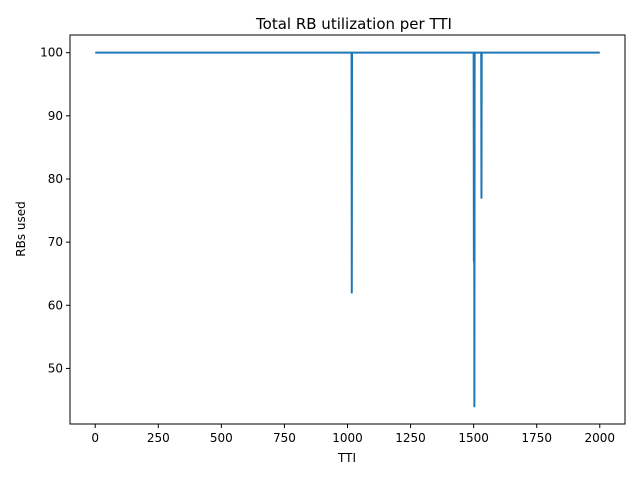 Image resolution: width=640 pixels, height=480 pixels. I want to click on y-axis-label: RBs used, so click(21, 229).